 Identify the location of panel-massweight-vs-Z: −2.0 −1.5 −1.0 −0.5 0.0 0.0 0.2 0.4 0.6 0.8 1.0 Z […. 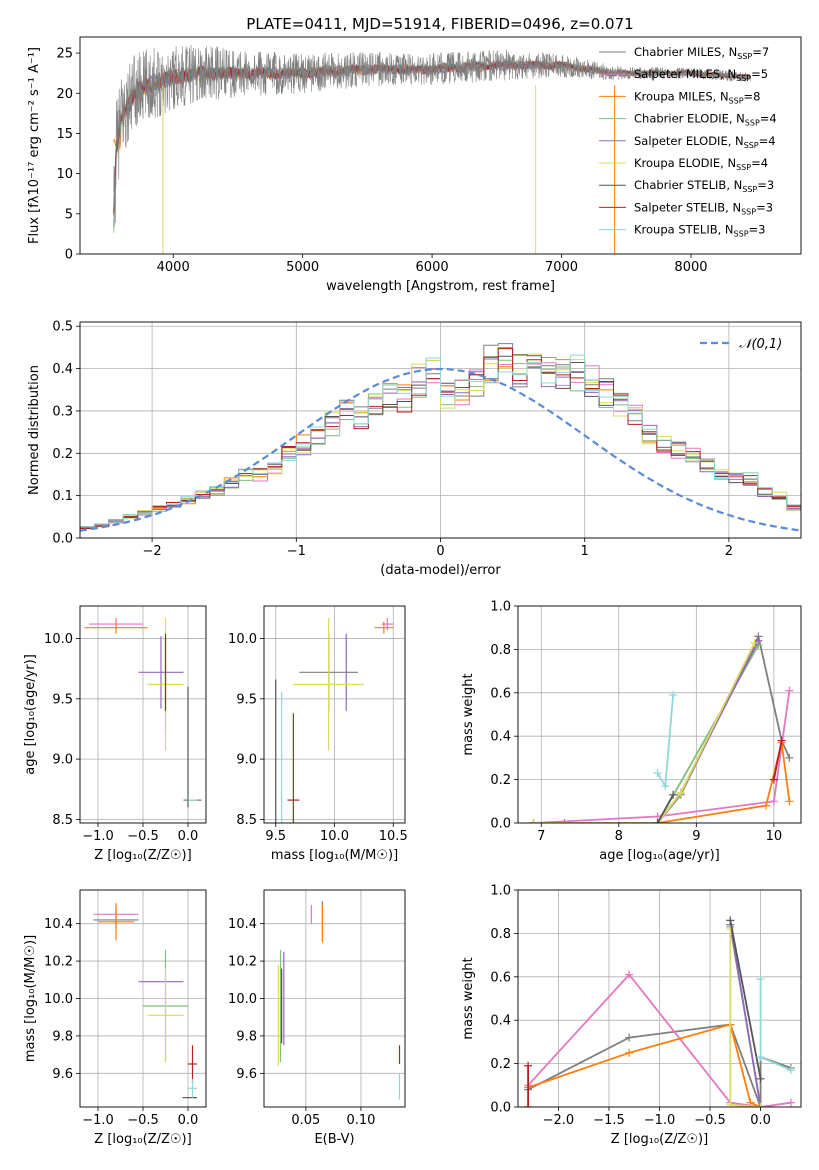
(631, 1015).